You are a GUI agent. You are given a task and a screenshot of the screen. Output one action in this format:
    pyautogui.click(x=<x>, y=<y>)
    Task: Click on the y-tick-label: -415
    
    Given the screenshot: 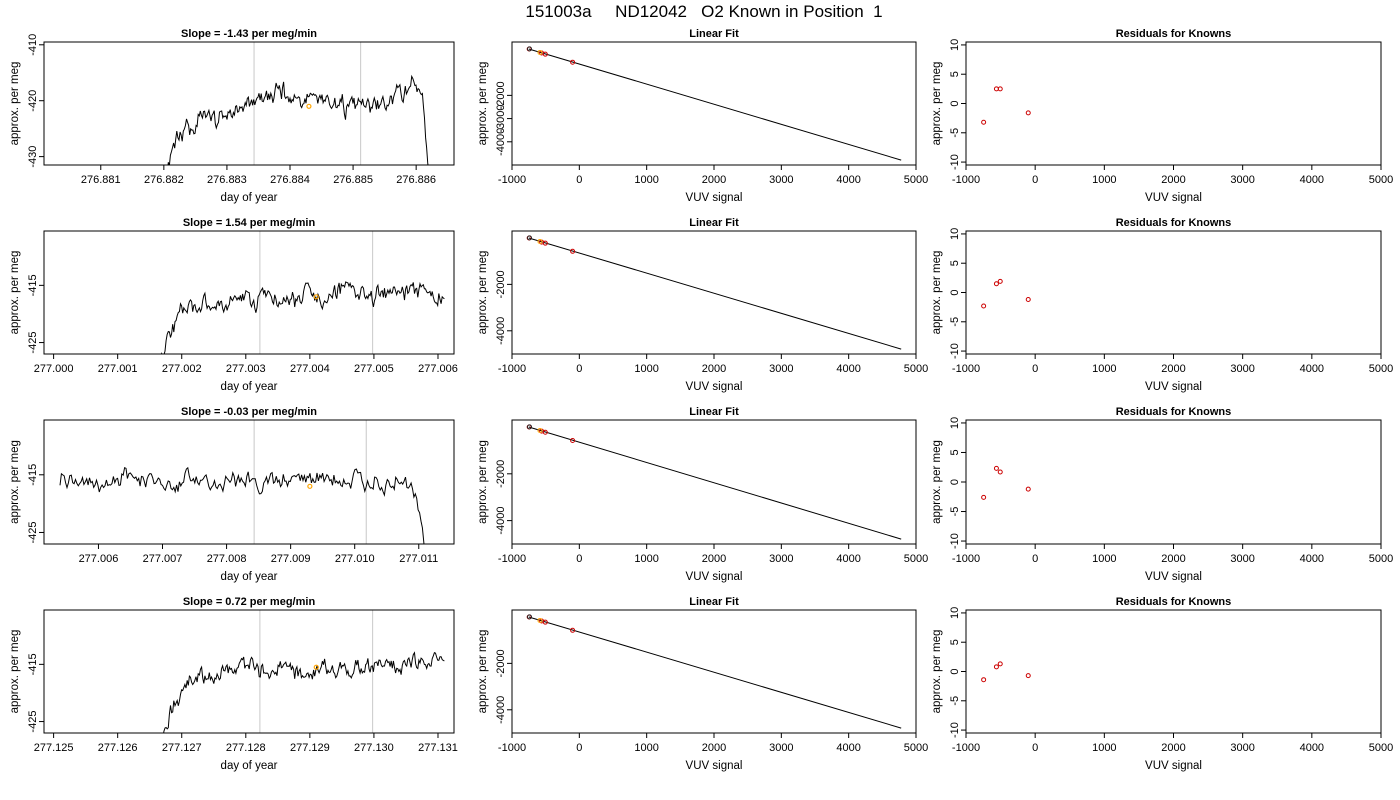 What is the action you would take?
    pyautogui.click(x=33, y=285)
    